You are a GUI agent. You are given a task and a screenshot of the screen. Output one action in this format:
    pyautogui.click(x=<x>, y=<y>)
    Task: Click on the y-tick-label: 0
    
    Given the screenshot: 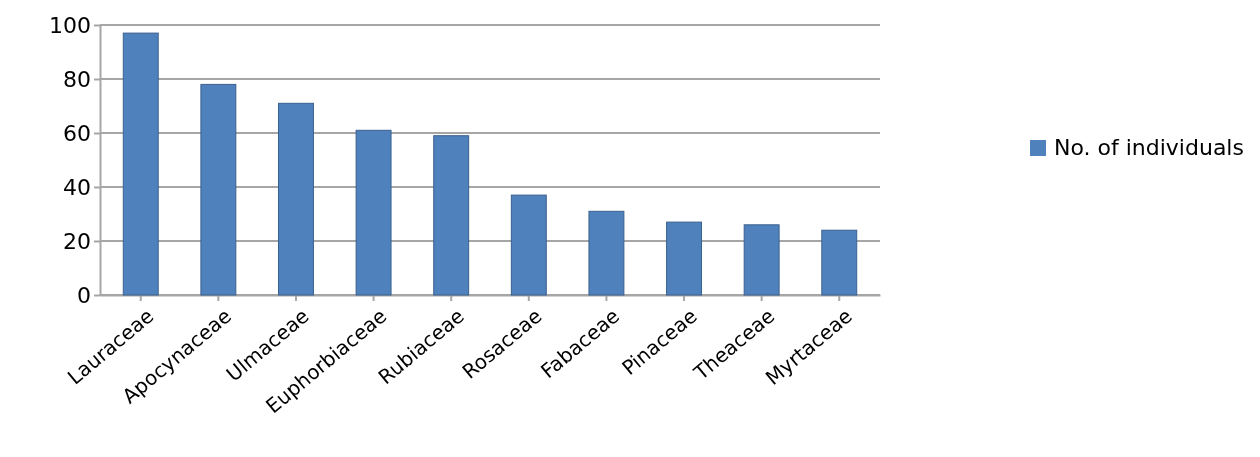 What is the action you would take?
    pyautogui.click(x=84, y=295)
    